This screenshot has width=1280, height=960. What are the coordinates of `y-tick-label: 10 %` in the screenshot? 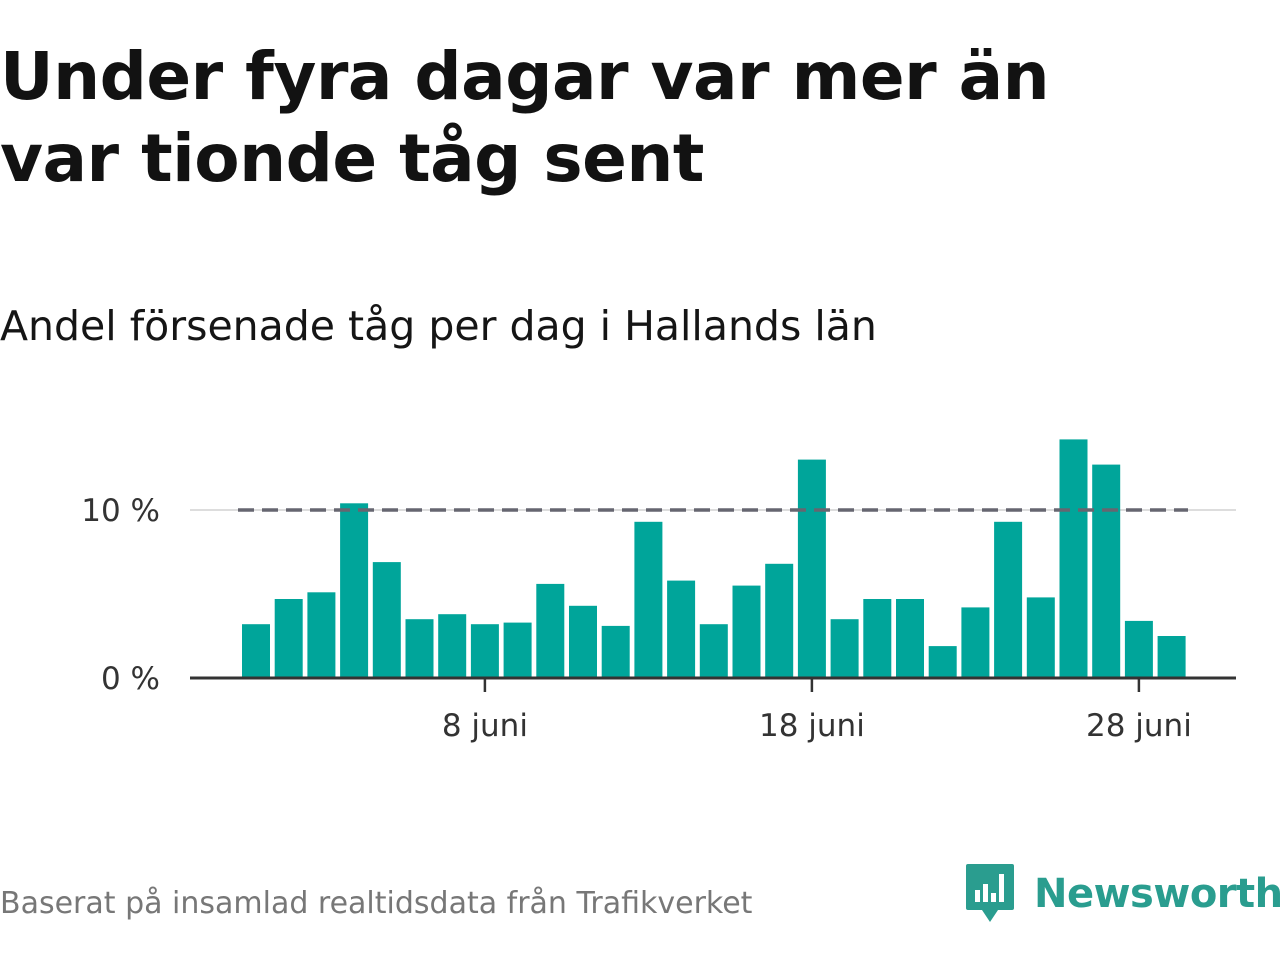 It's located at (120, 511).